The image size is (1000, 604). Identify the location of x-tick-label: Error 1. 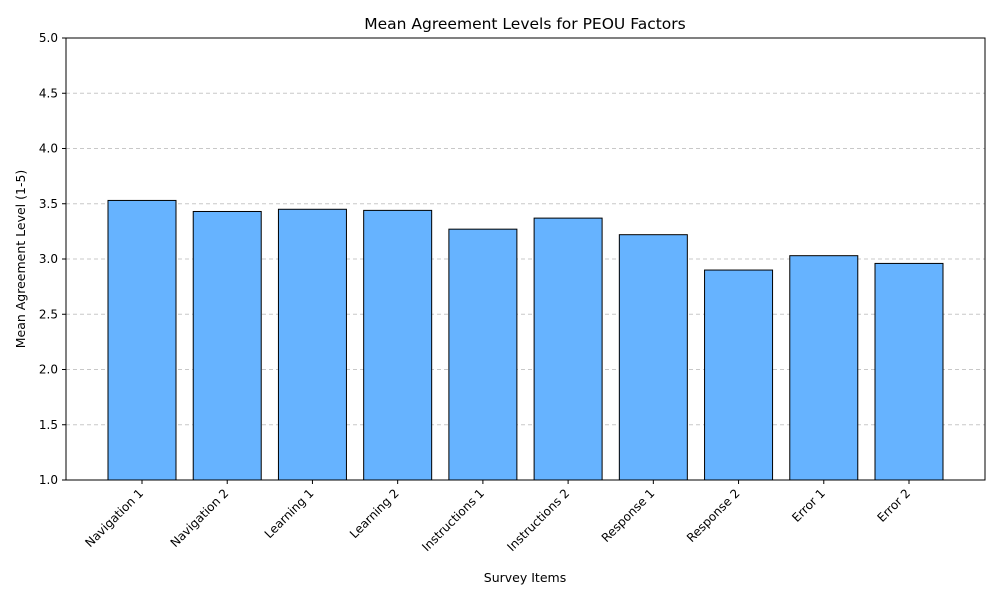
(808, 505).